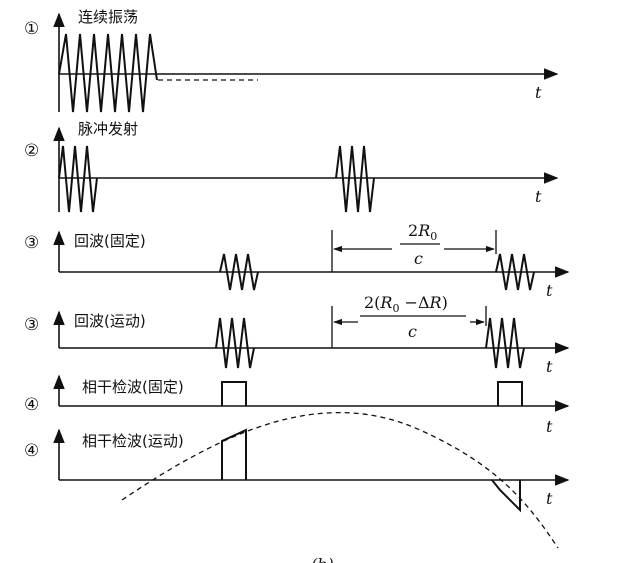 The width and height of the screenshot is (635, 563). I want to click on row6-label: 相干检波(运动), so click(133, 441).